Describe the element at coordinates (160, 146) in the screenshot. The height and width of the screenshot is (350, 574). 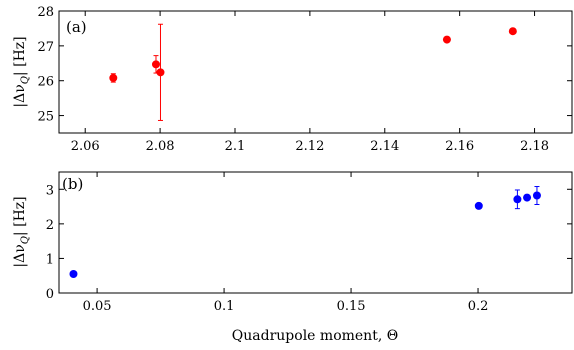
I see `panel-a-x-tick-label: 2.08` at that location.